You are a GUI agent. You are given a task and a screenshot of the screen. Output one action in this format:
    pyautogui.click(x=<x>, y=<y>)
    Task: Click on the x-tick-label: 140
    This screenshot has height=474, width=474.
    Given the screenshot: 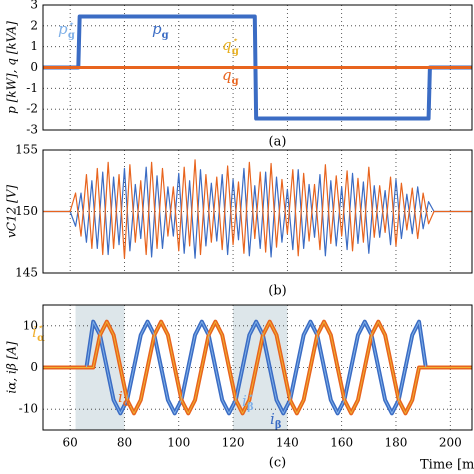 What is the action you would take?
    pyautogui.click(x=287, y=443)
    